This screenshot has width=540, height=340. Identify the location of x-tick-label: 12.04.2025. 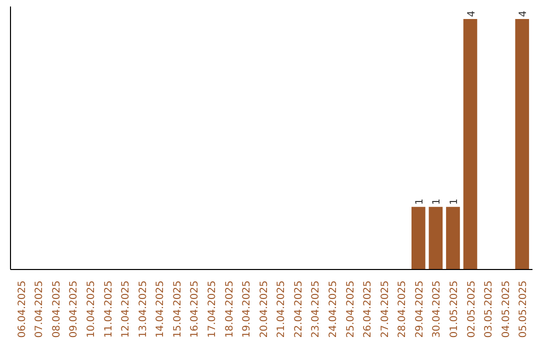
(126, 309).